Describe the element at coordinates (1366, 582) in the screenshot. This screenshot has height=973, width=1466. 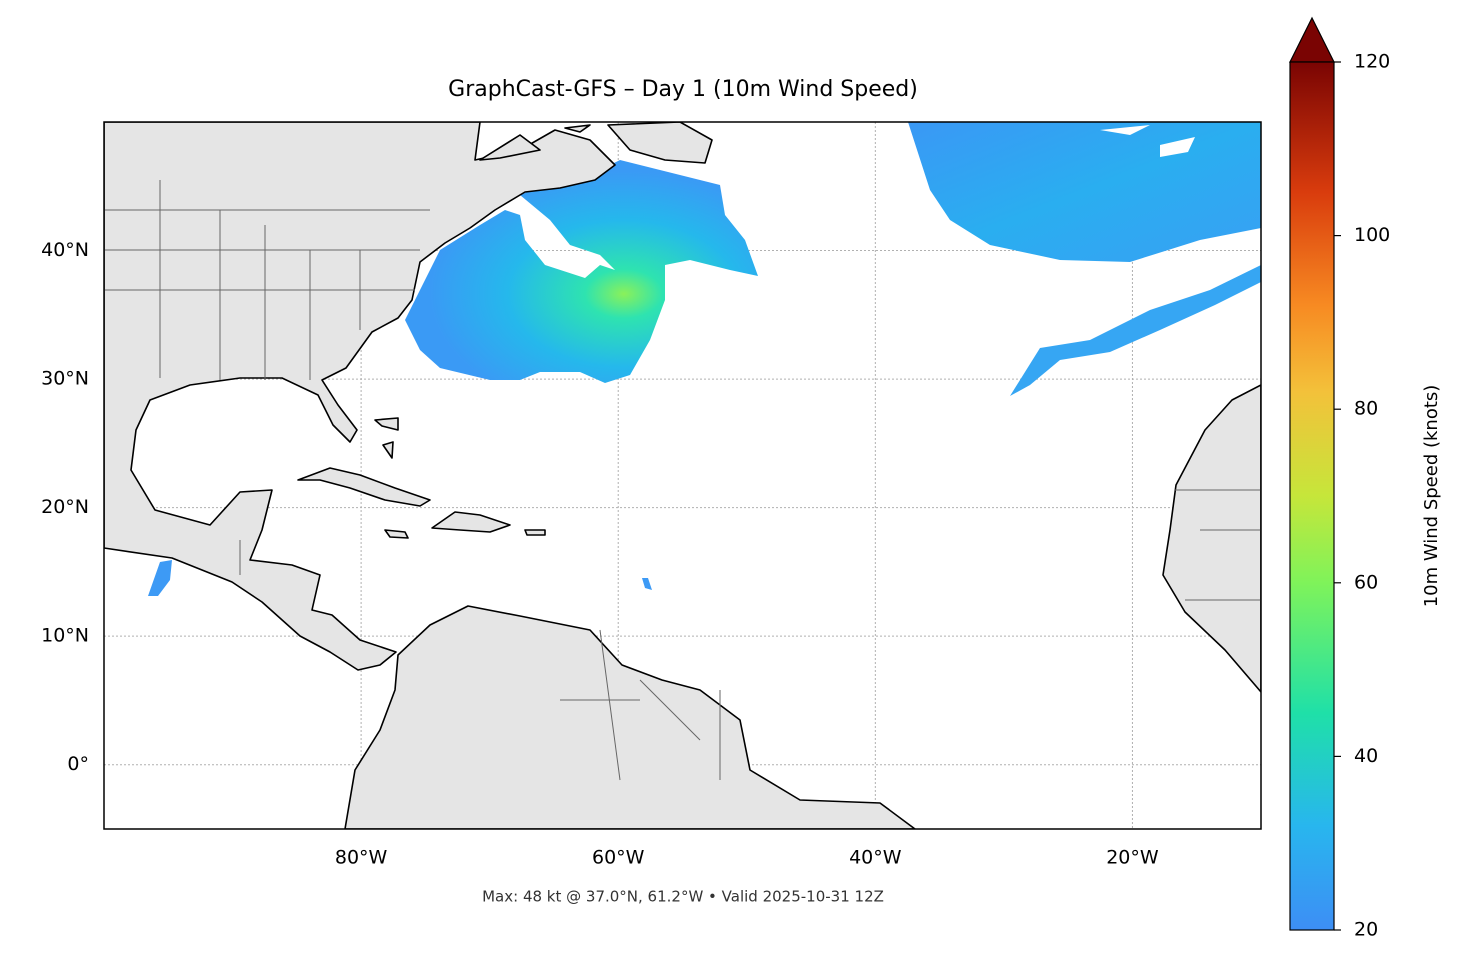
I see `colorbar-tick-label: 60` at that location.